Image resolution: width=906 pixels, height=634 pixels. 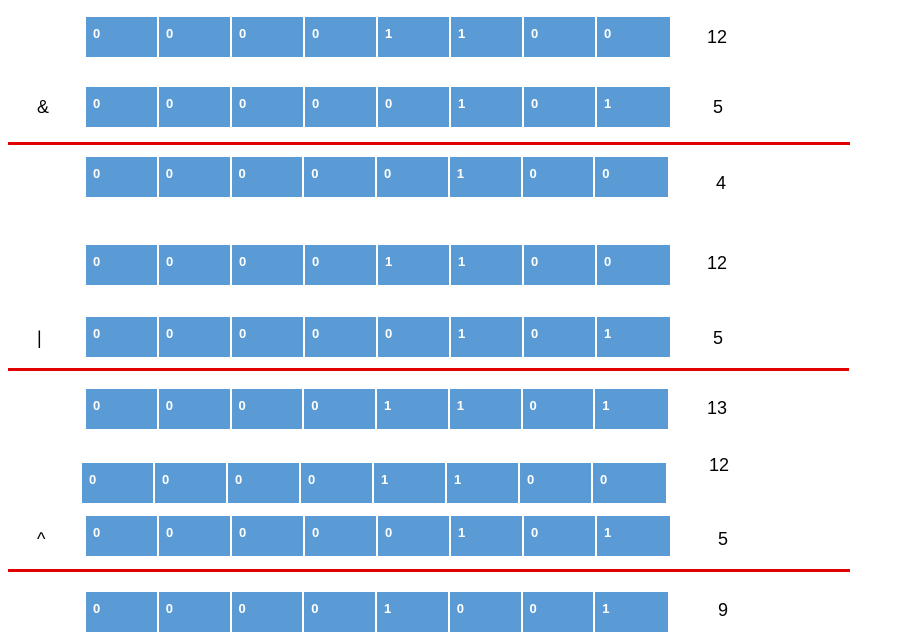 What do you see at coordinates (39, 338) in the screenshot?
I see `operator-symbol: |` at bounding box center [39, 338].